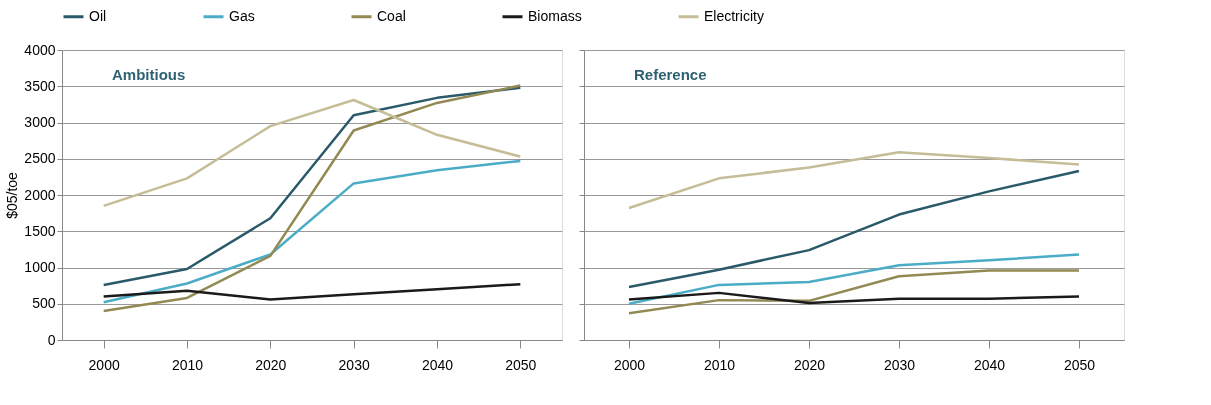 Image resolution: width=1211 pixels, height=405 pixels. Describe the element at coordinates (40, 85) in the screenshot. I see `y-tick-label: 3500` at that location.